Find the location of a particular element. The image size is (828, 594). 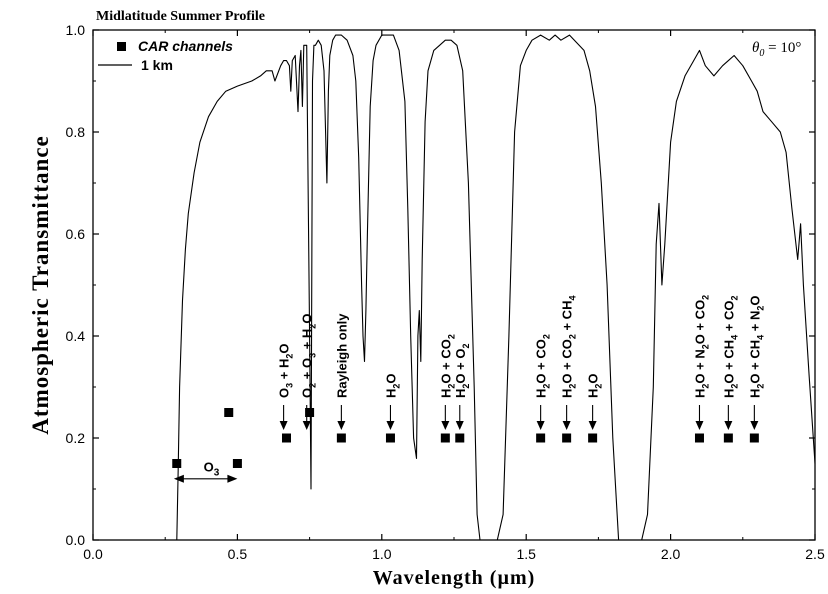

zenith-angle-label: θ0 = 10° is located at coordinates (776, 49).